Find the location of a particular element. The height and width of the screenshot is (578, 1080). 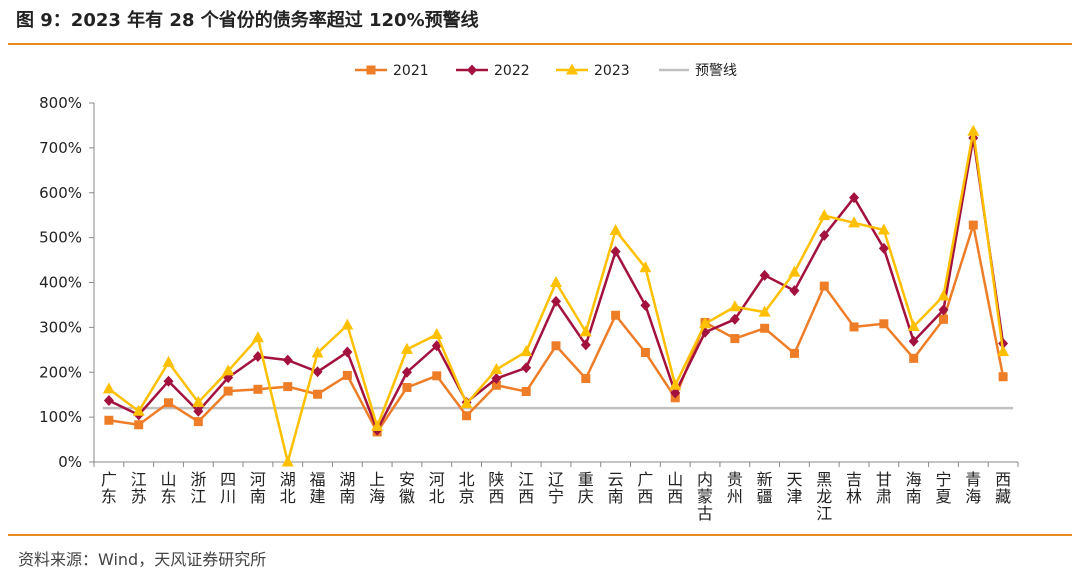

x-tick-label: 湖北 is located at coordinates (288, 488).